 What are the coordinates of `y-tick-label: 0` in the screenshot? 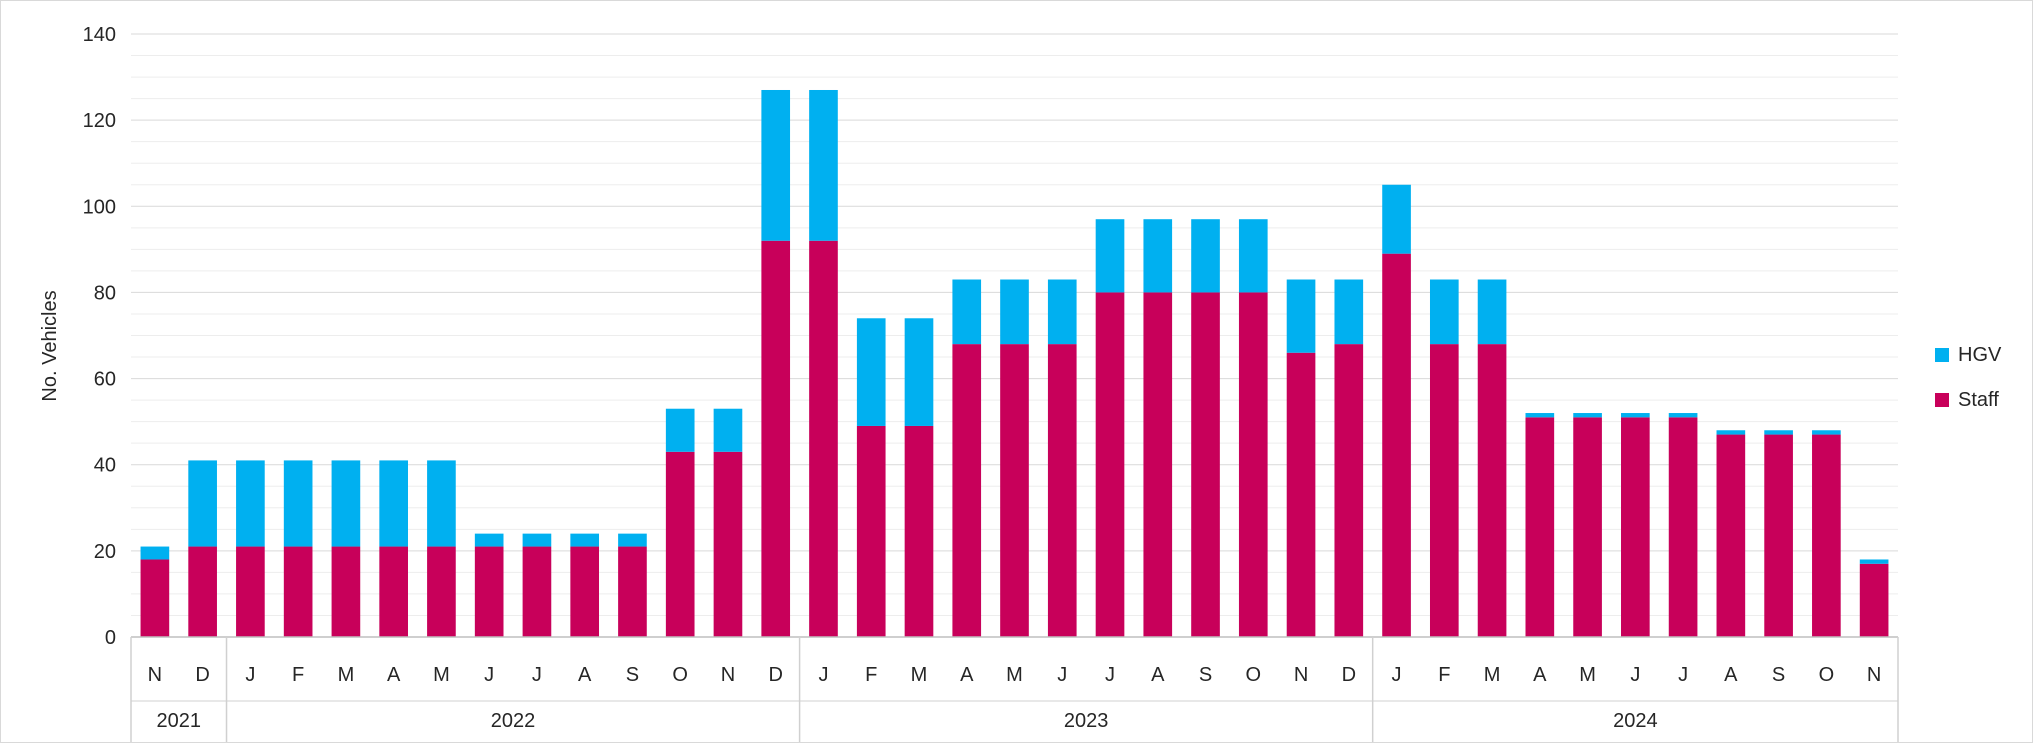 It's located at (110, 638).